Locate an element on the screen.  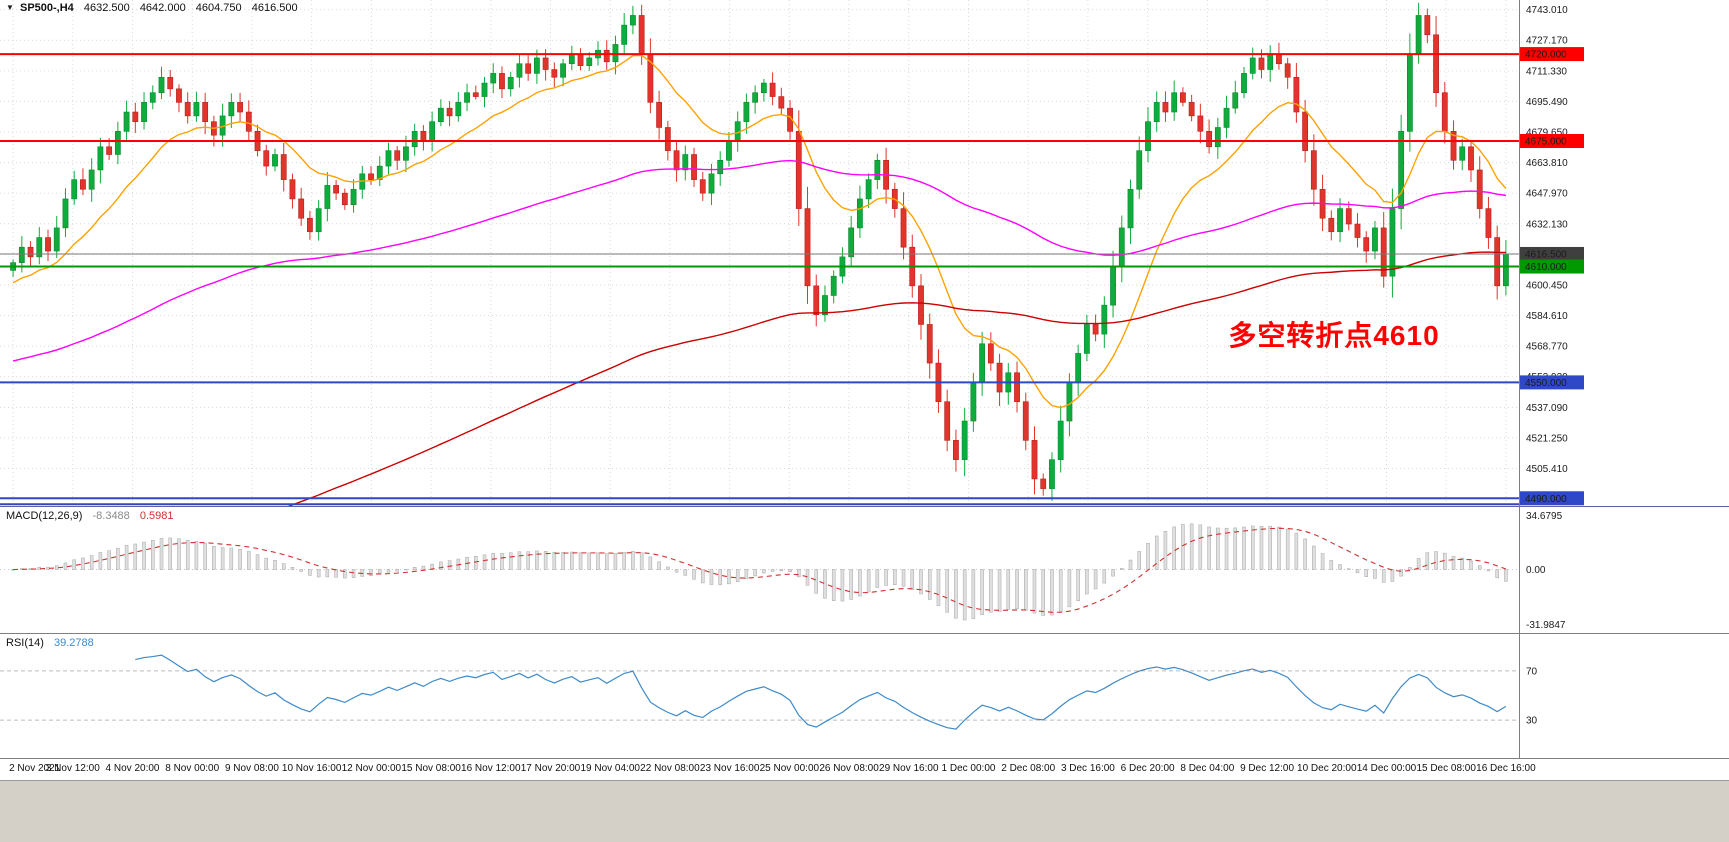
macd-scale-top: 34.6795 is located at coordinates (1544, 516).